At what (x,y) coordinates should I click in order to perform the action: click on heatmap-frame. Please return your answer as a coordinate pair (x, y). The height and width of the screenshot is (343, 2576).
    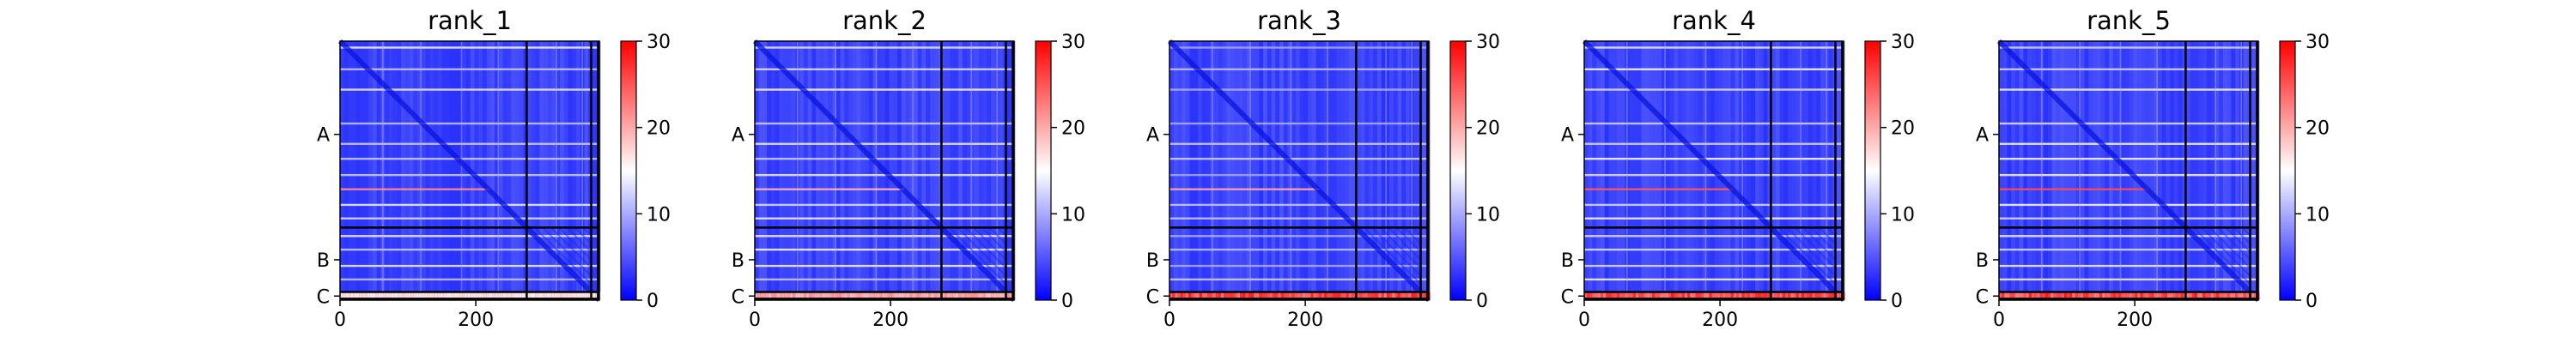
    Looking at the image, I should click on (1714, 171).